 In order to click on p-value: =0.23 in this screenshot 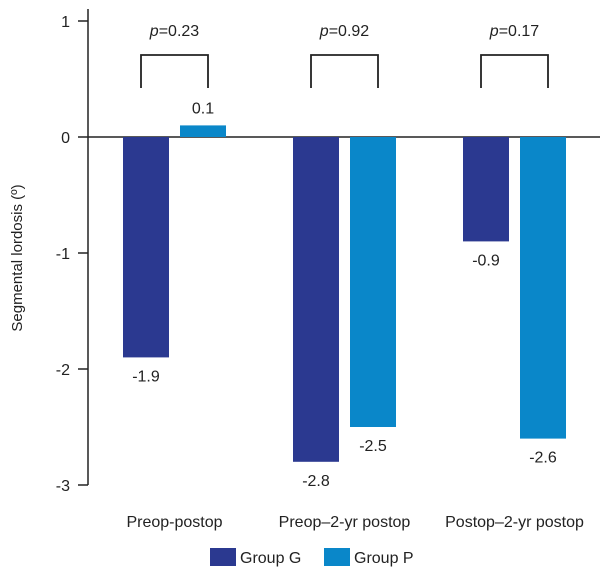, I will do `click(179, 31)`.